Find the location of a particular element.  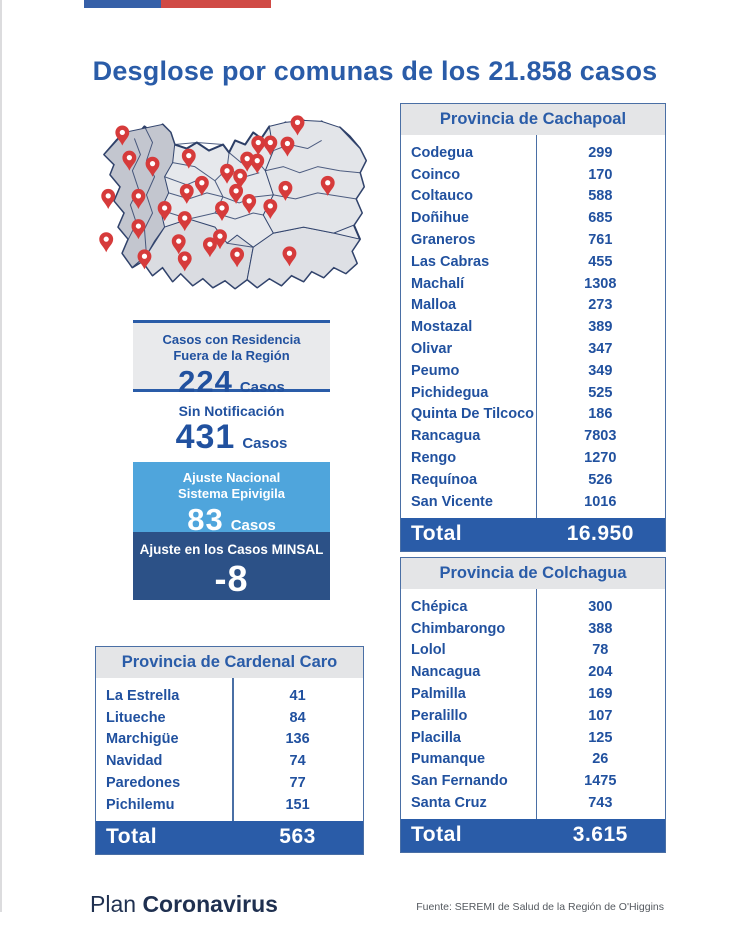

stat-label: Ajuste en los Casos MINSAL is located at coordinates (231, 549).